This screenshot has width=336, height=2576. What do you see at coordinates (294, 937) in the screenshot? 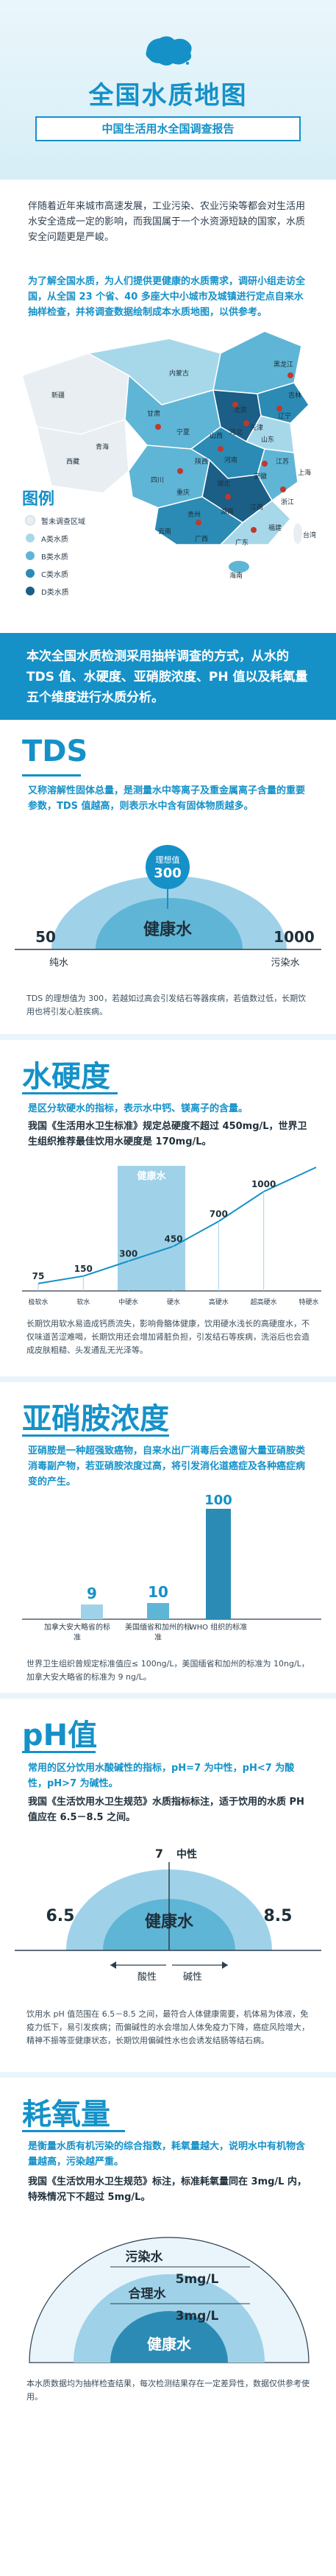
I see `tds-right-value: 1000` at bounding box center [294, 937].